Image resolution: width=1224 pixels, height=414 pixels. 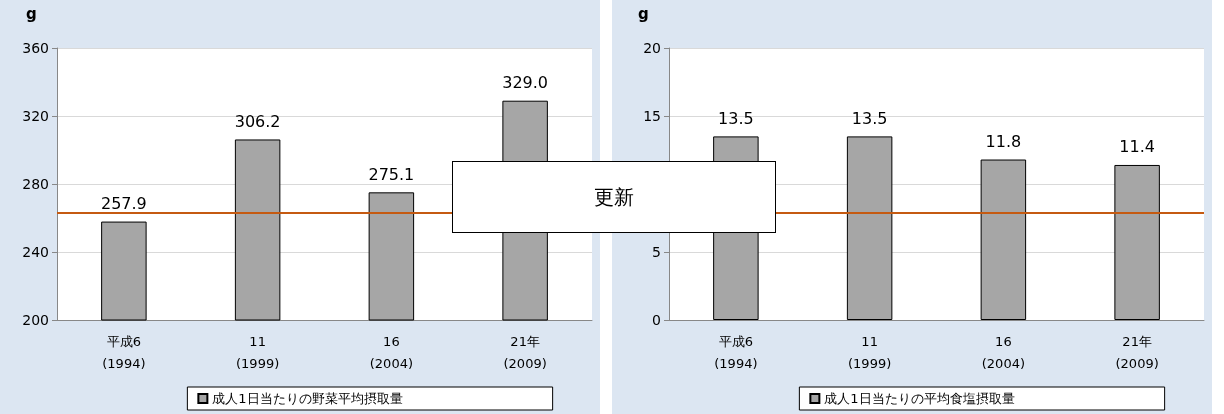 What do you see at coordinates (525, 83) in the screenshot?
I see `data-label: 329.0` at bounding box center [525, 83].